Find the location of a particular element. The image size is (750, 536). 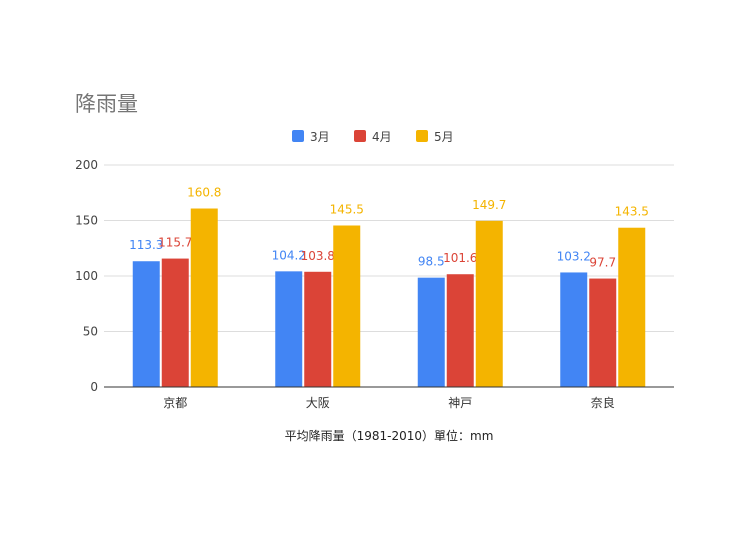

x-category-label: 大阪 is located at coordinates (318, 403).